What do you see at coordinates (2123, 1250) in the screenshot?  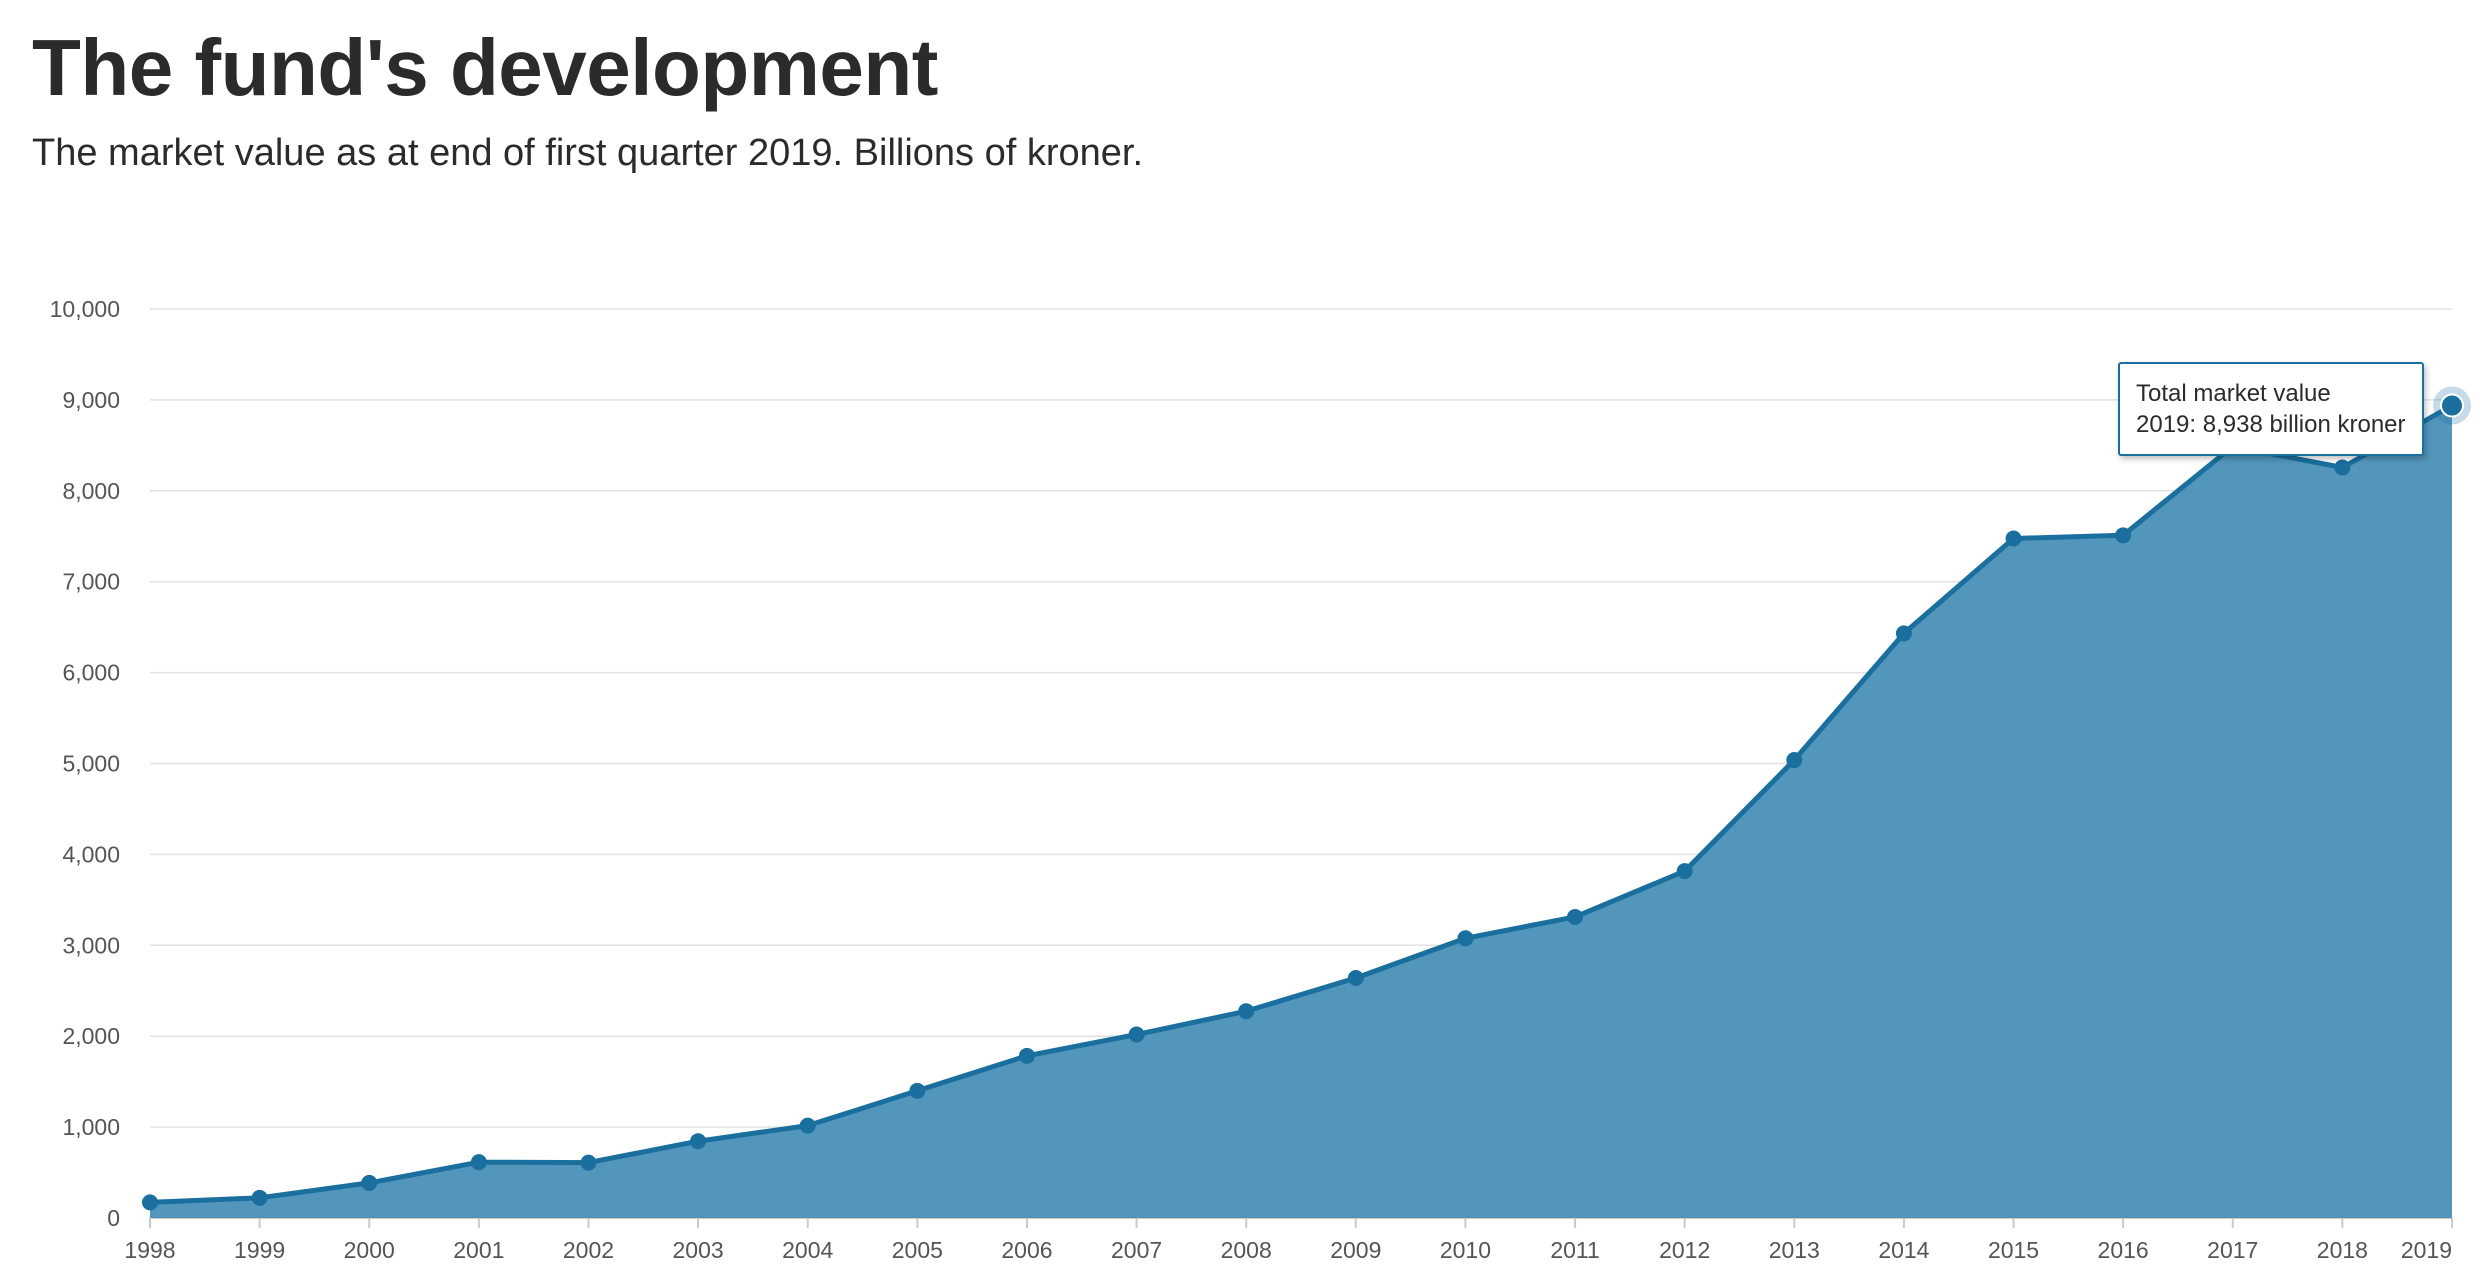 I see `x-tick-label: 2016` at bounding box center [2123, 1250].